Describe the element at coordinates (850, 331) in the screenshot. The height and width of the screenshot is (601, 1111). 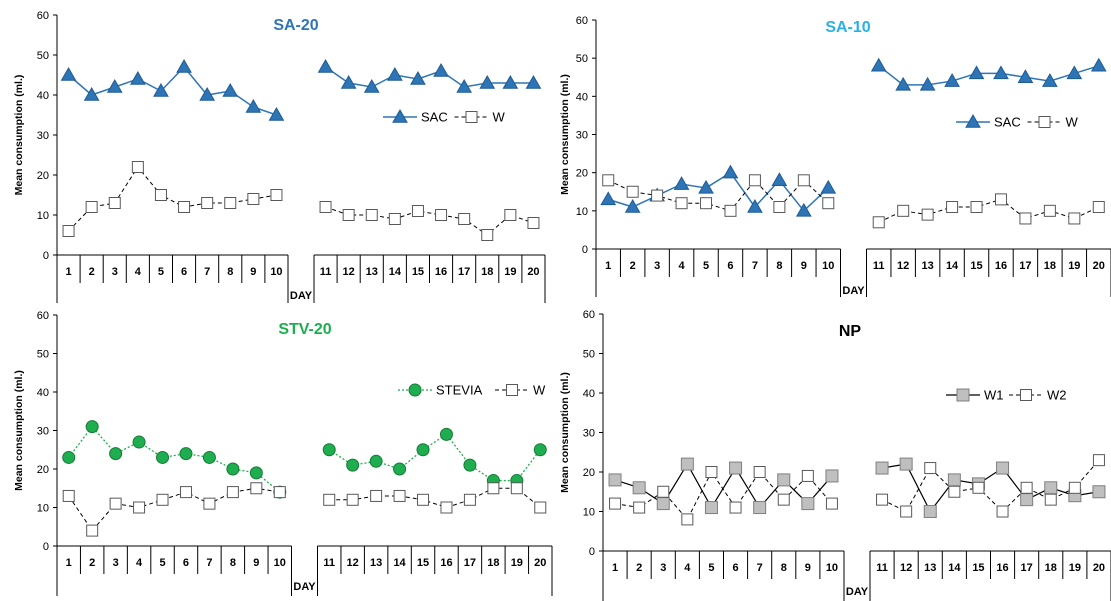
I see `chart-title: NP` at that location.